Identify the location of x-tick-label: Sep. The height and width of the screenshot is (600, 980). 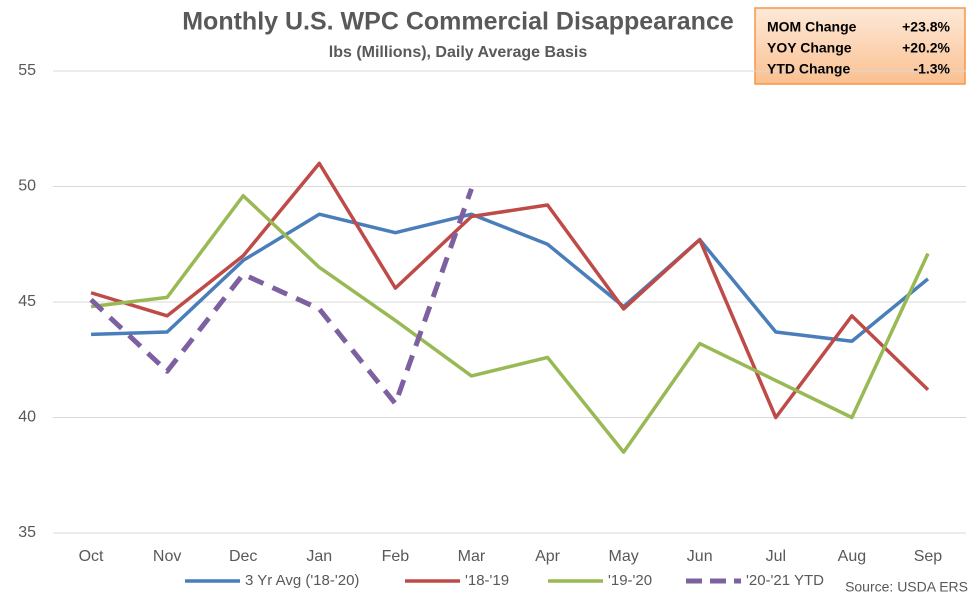
(928, 556).